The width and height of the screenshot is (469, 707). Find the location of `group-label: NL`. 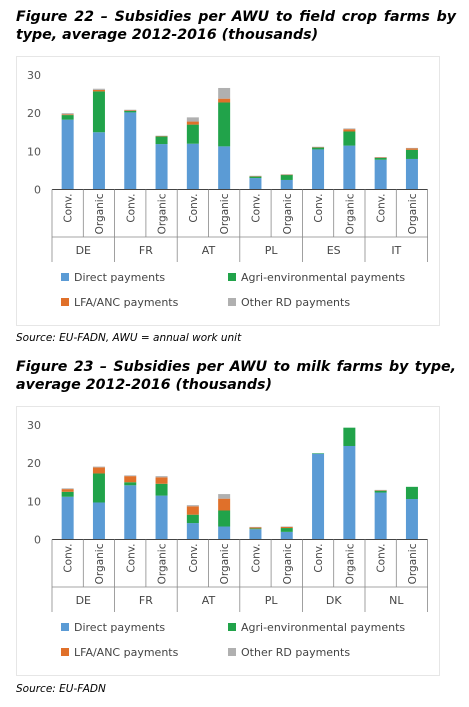

group-label: NL is located at coordinates (396, 600).